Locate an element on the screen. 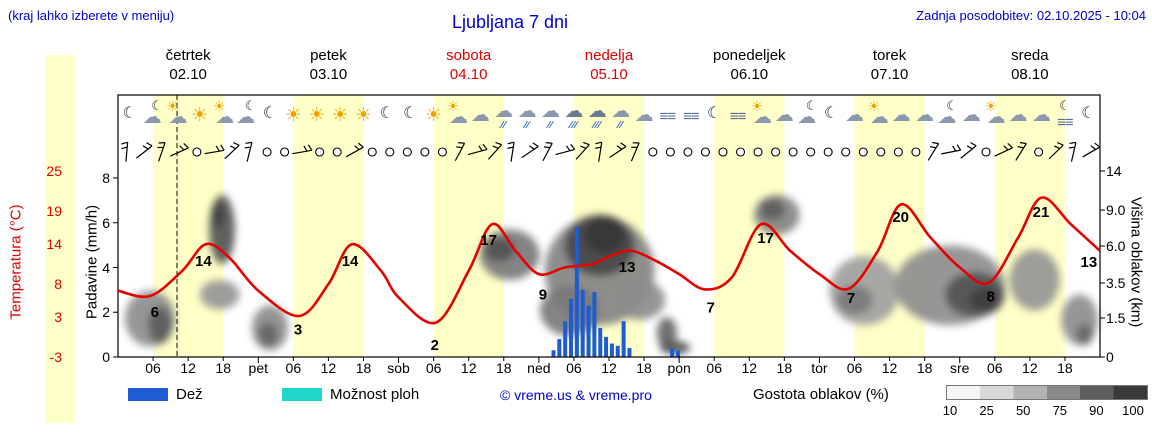 The width and height of the screenshot is (1152, 443). suncloud-icon: ☀ ☁ is located at coordinates (223, 113).